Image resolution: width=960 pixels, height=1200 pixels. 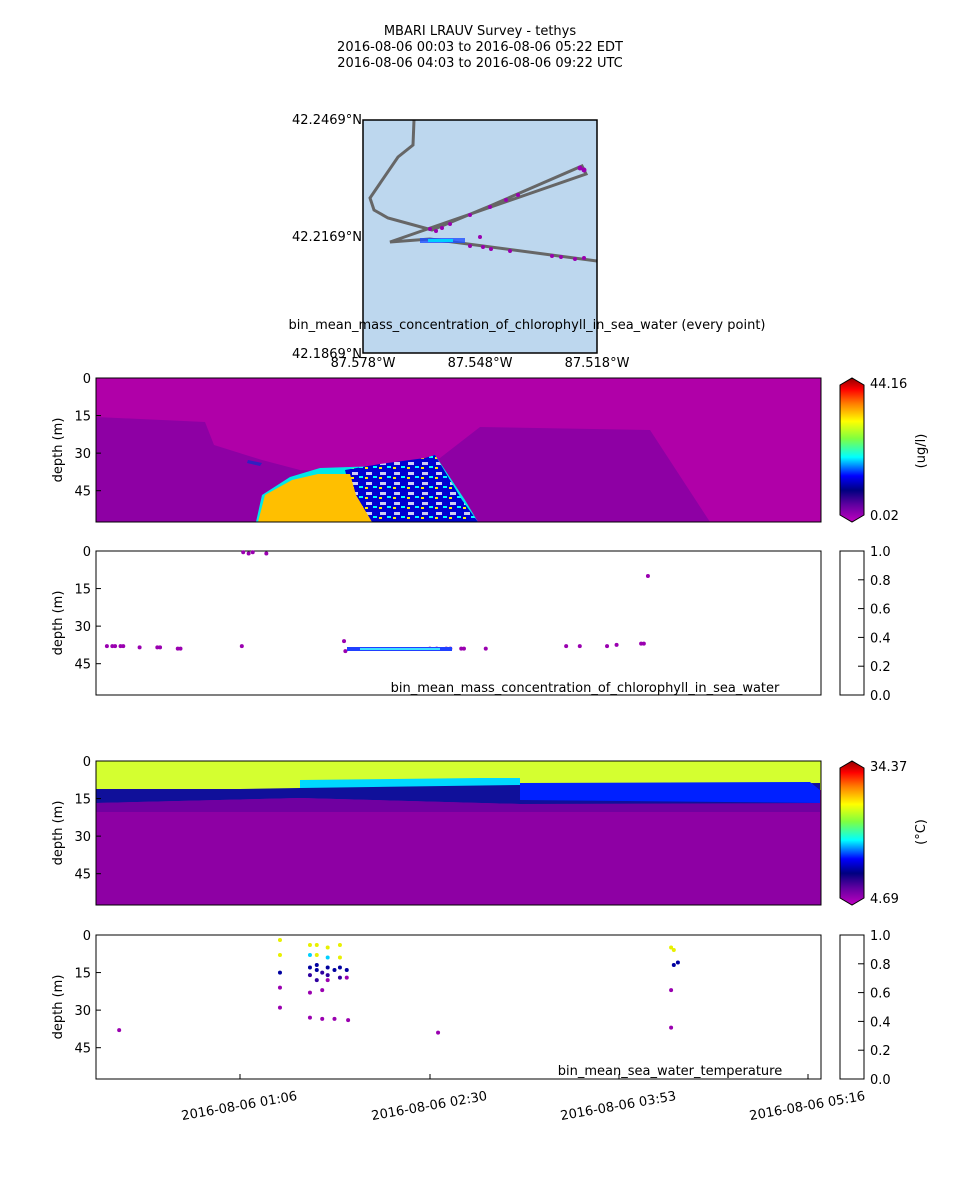 What do you see at coordinates (482, 191) in the screenshot?
I see `vehicle-track` at bounding box center [482, 191].